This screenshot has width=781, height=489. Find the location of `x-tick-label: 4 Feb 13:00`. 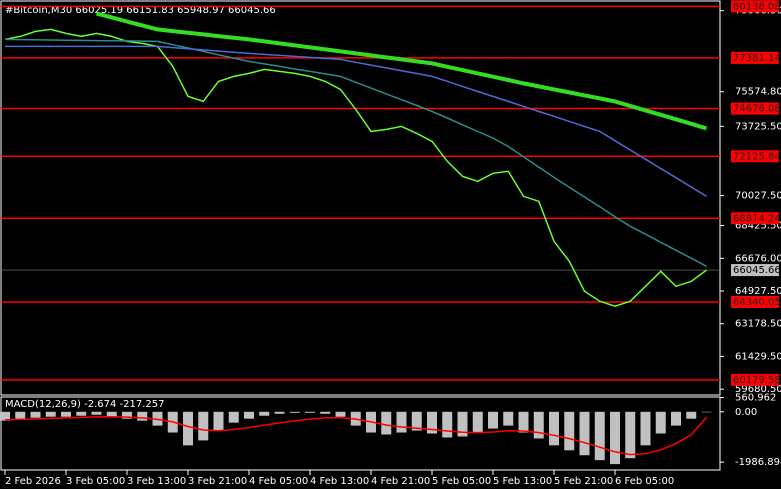

x-tick-label: 4 Feb 13:00 is located at coordinates (339, 481).